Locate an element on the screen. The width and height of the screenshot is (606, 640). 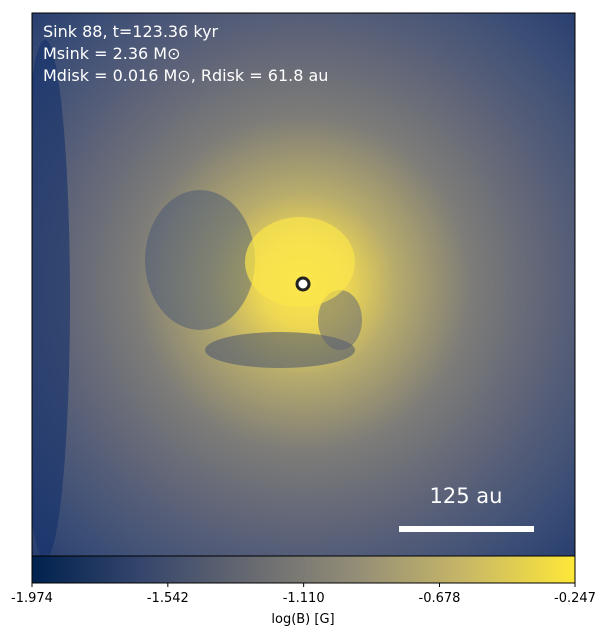
colorbar is located at coordinates (303, 569).